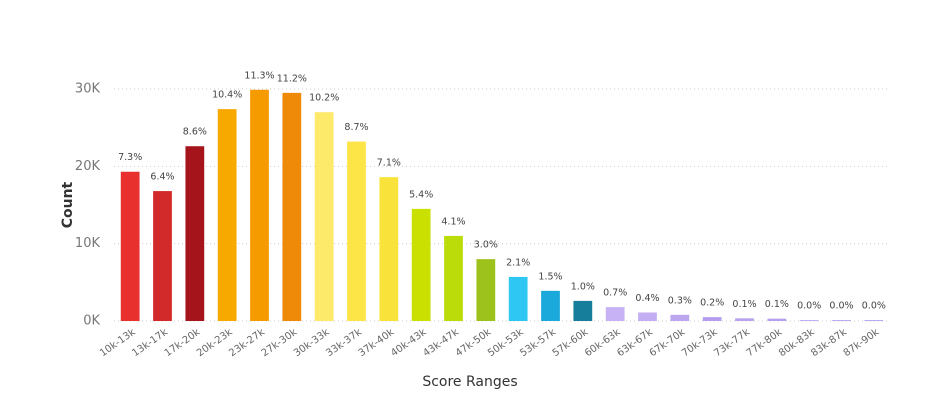 The width and height of the screenshot is (940, 412). Describe the element at coordinates (344, 343) in the screenshot. I see `x-tick-label: 33k-37k` at that location.